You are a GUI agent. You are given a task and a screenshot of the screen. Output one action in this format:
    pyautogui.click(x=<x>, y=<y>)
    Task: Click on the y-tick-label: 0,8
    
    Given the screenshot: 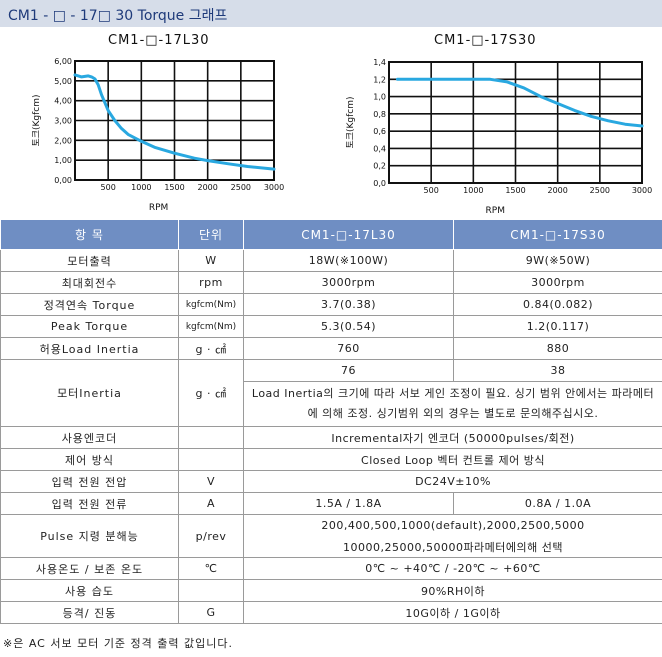 What is the action you would take?
    pyautogui.click(x=379, y=114)
    